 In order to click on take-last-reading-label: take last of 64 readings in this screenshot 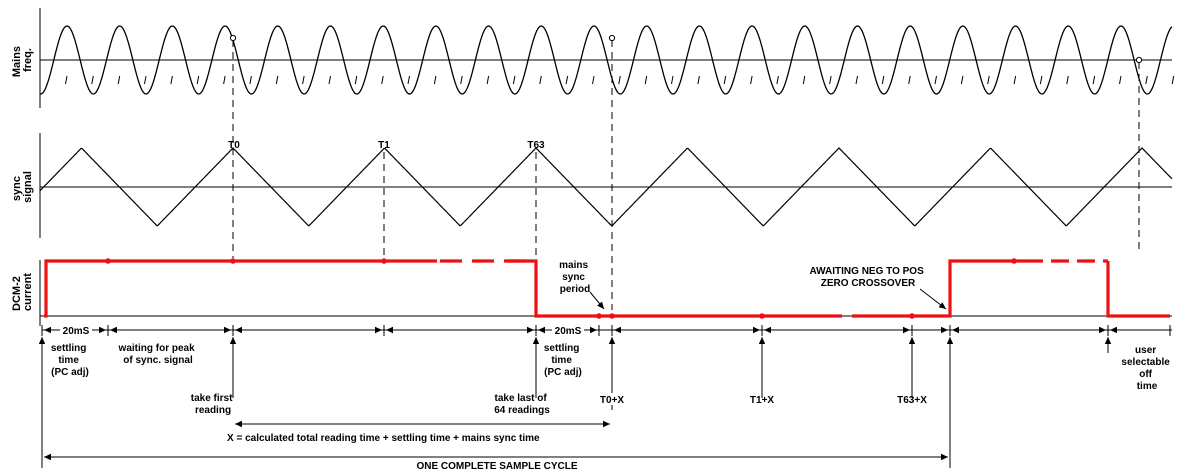, I will do `click(522, 404)`.